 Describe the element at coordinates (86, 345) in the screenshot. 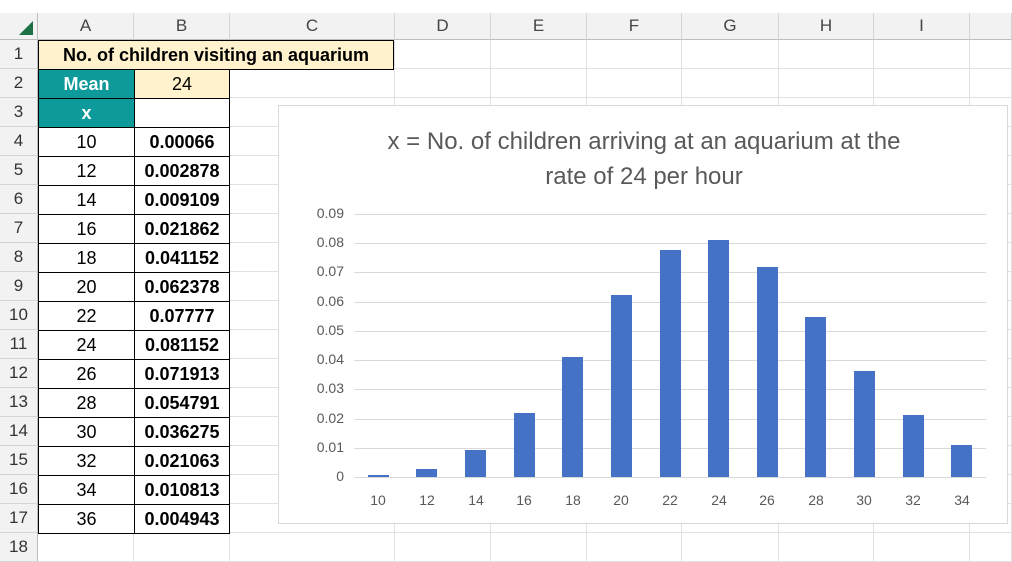

I see `x-value-cell: 24` at that location.